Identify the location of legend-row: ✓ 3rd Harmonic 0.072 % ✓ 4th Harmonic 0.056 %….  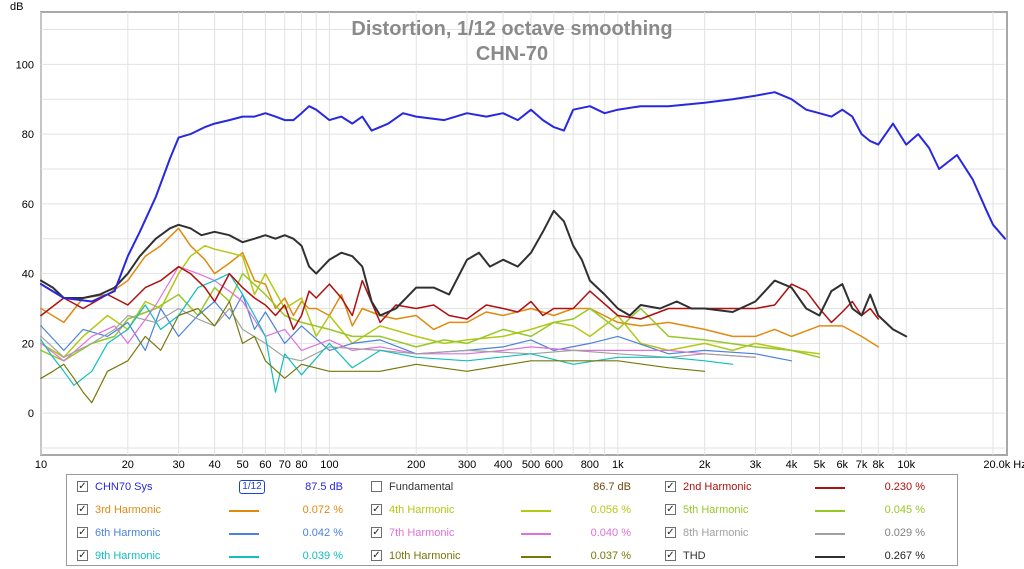
(512, 511).